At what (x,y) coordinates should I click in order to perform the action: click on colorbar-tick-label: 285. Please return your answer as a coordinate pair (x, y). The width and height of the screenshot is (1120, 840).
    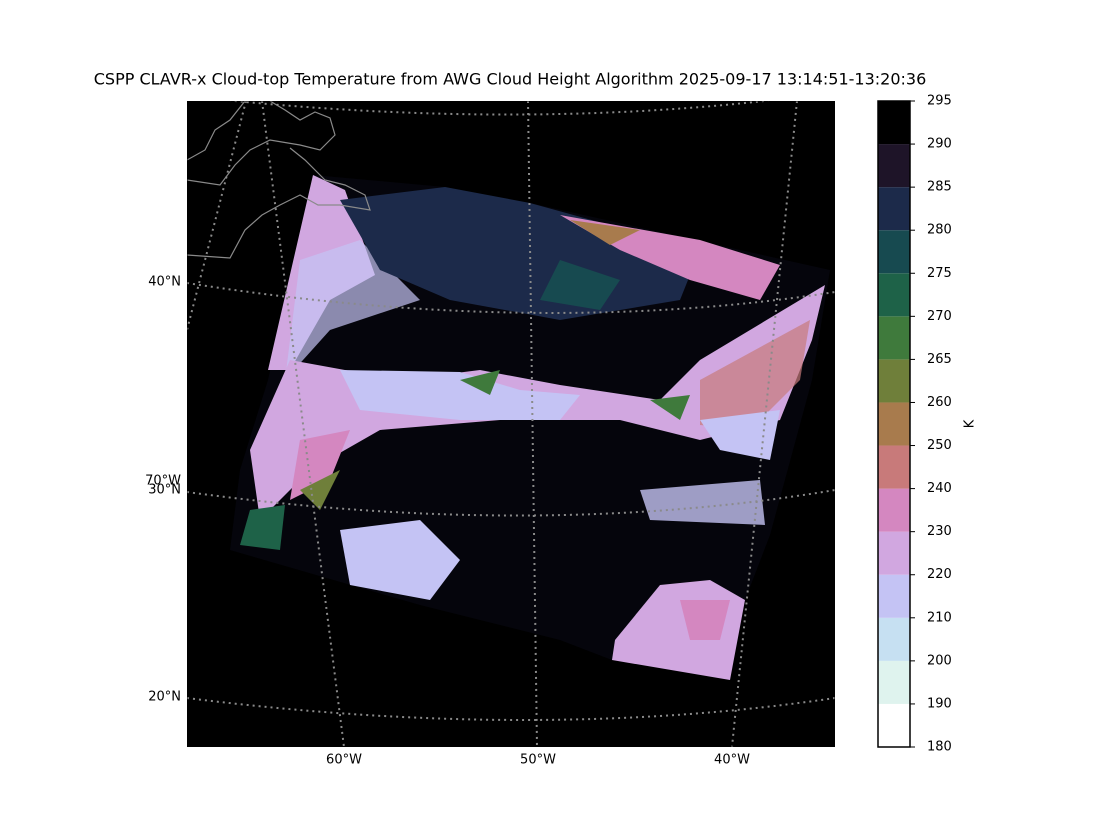
    Looking at the image, I should click on (939, 187).